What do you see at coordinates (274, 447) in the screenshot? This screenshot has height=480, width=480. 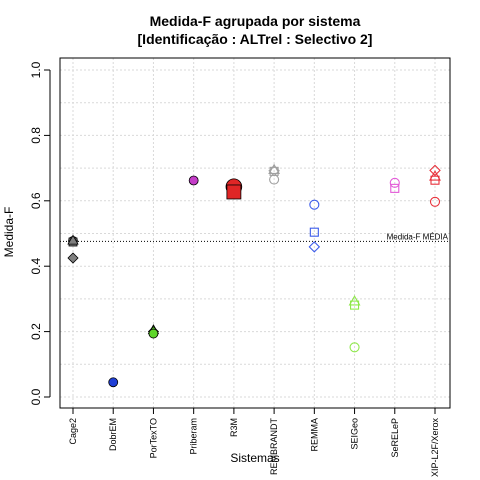 I see `x-tick-label: REMBRANDT` at bounding box center [274, 447].